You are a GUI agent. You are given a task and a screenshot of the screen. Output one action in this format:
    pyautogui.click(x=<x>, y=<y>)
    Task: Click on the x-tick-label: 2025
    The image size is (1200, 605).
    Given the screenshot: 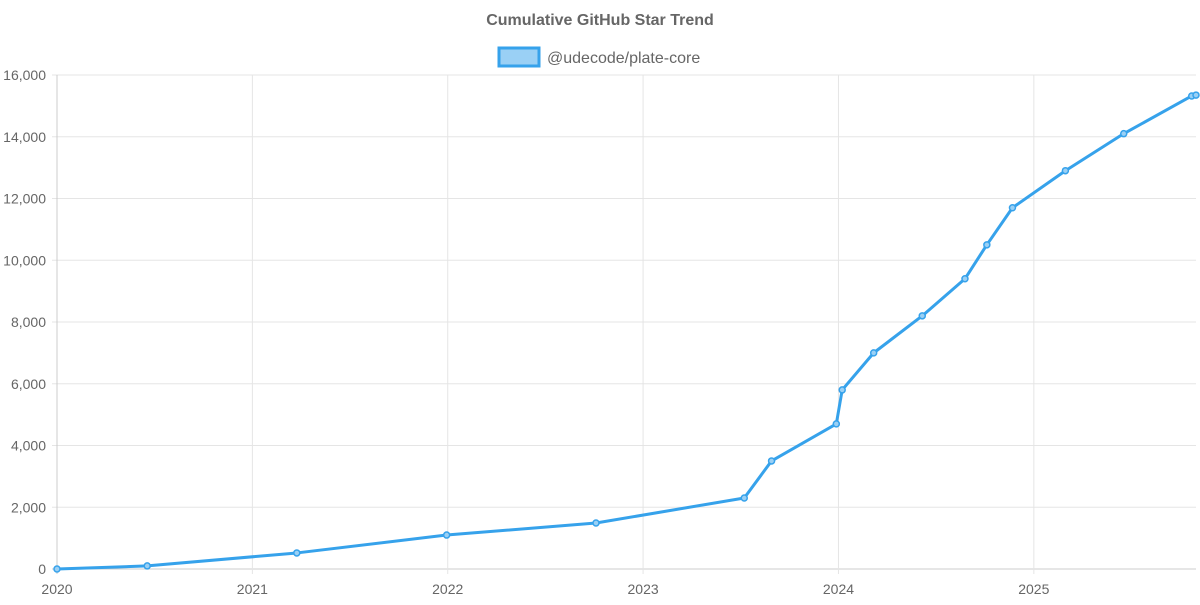 What is the action you would take?
    pyautogui.click(x=1033, y=589)
    